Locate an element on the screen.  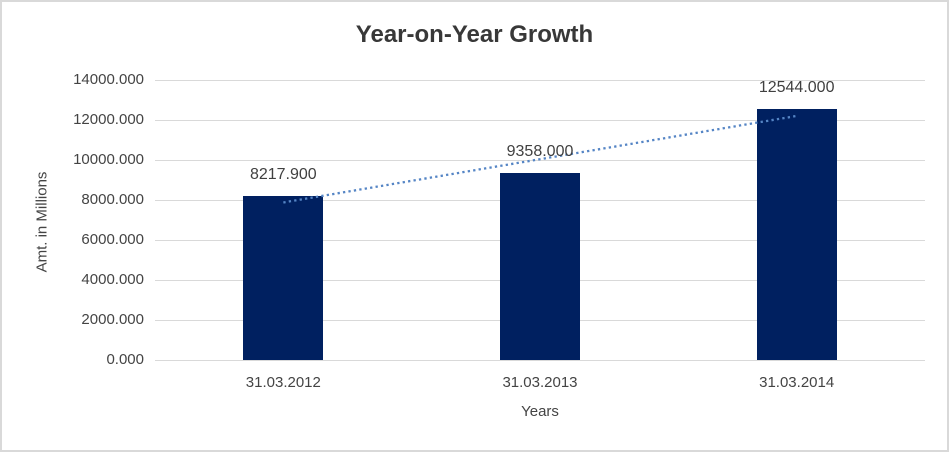
data-label: 8217.900 is located at coordinates (283, 174).